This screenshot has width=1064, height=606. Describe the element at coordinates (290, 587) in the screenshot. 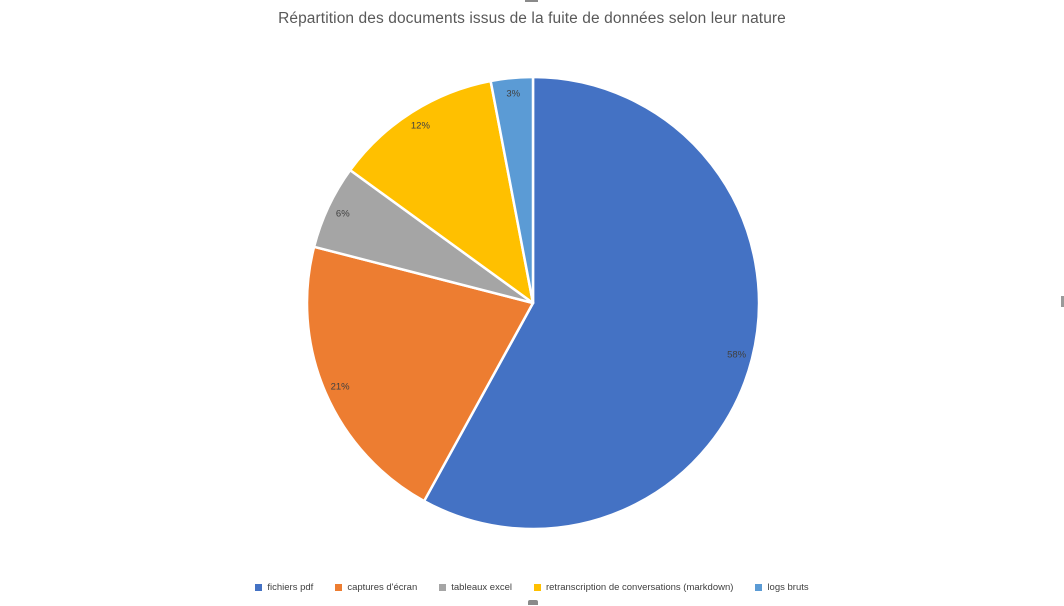

I see `legend-label: fichiers pdf` at that location.